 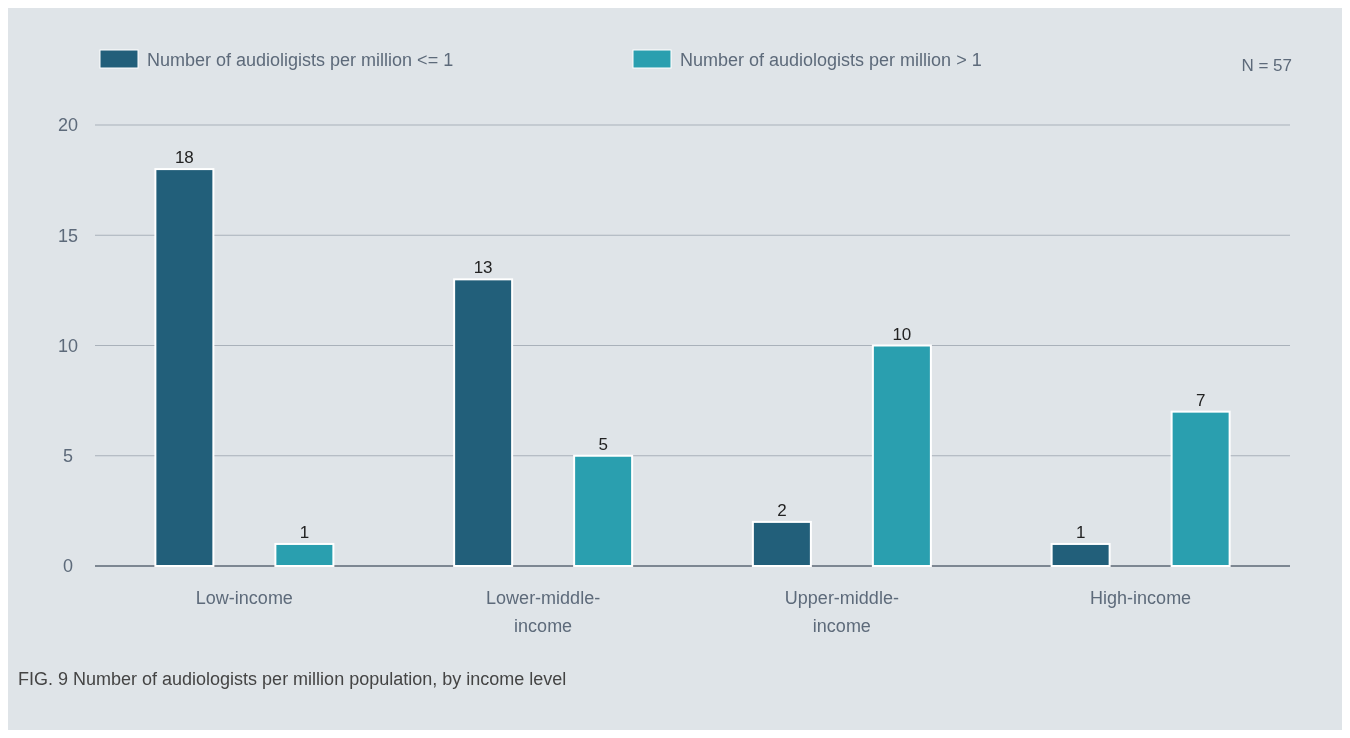 I want to click on y-tick-label: 10, so click(x=68, y=345).